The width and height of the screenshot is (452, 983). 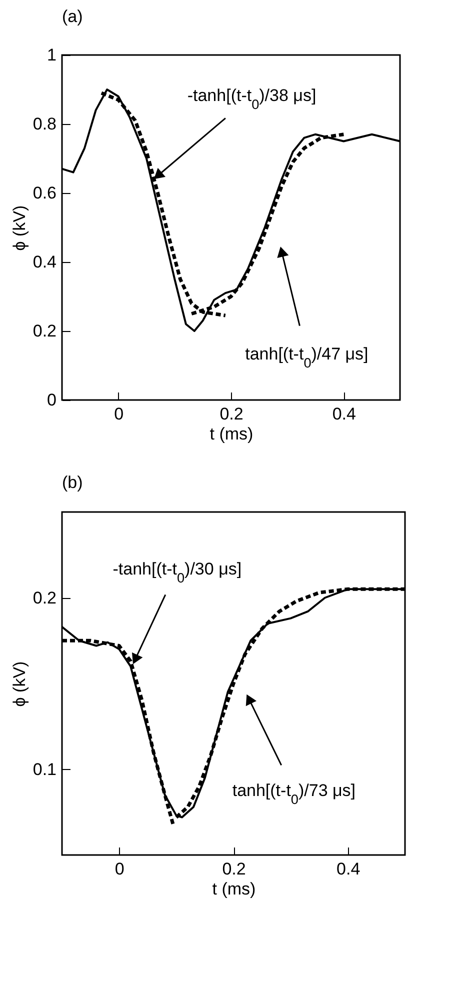 I want to click on annotation: -tanh[(t-t$_{0}$)/30 μs], so click(x=177, y=572).